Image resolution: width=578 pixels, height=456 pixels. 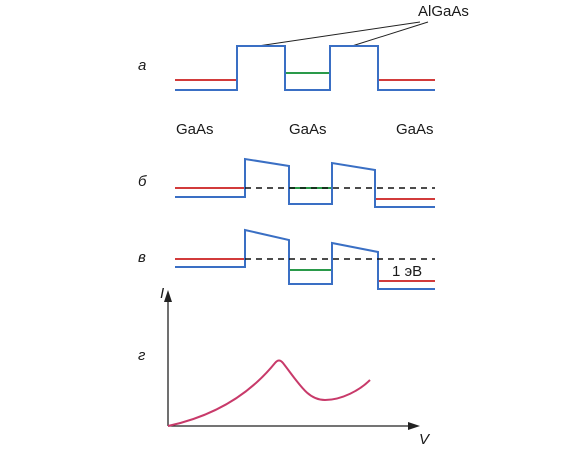 I want to click on band-diagram-b, so click(x=305, y=182).